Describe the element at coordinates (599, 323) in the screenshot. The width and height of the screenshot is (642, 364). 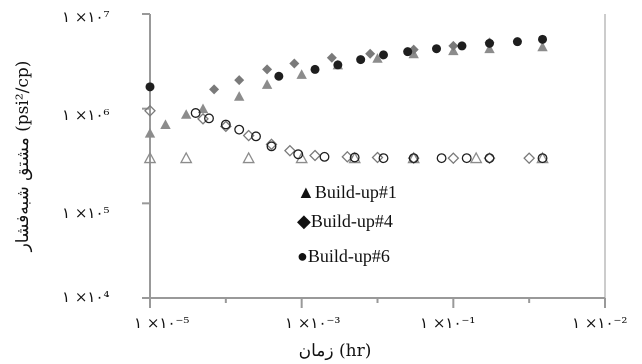
I see `x-tick-label: ۱ ×۱۰⁻²` at that location.